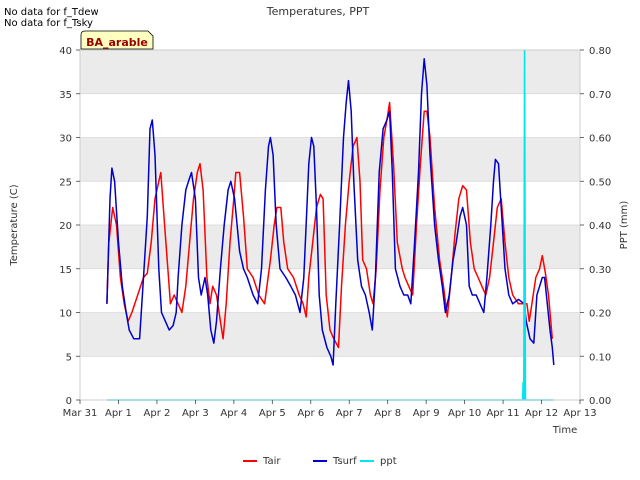 Image resolution: width=640 pixels, height=480 pixels. What do you see at coordinates (65, 270) in the screenshot?
I see `y-tick-label: 15` at bounding box center [65, 270].